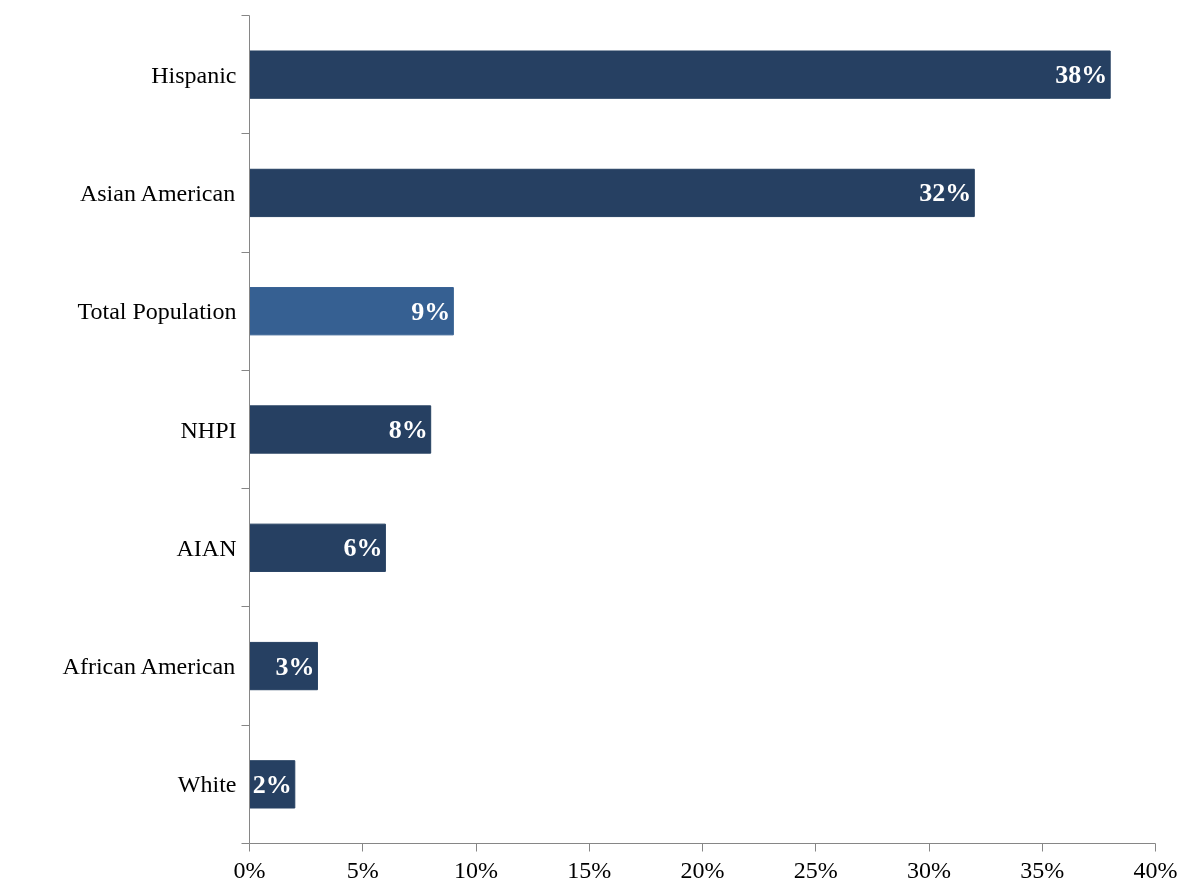 The image size is (1185, 892). What do you see at coordinates (194, 74) in the screenshot?
I see `y-tick-label: Hispanic` at bounding box center [194, 74].